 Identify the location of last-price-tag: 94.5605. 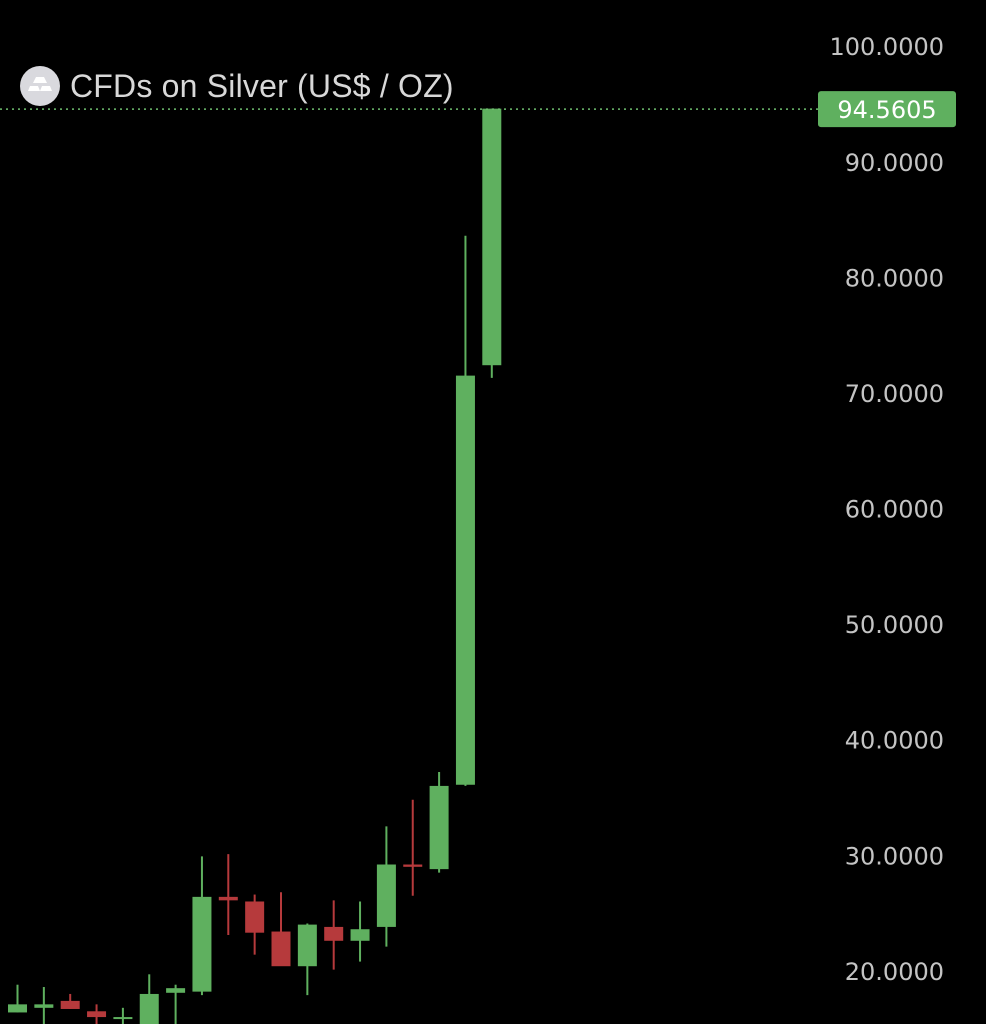
(887, 109).